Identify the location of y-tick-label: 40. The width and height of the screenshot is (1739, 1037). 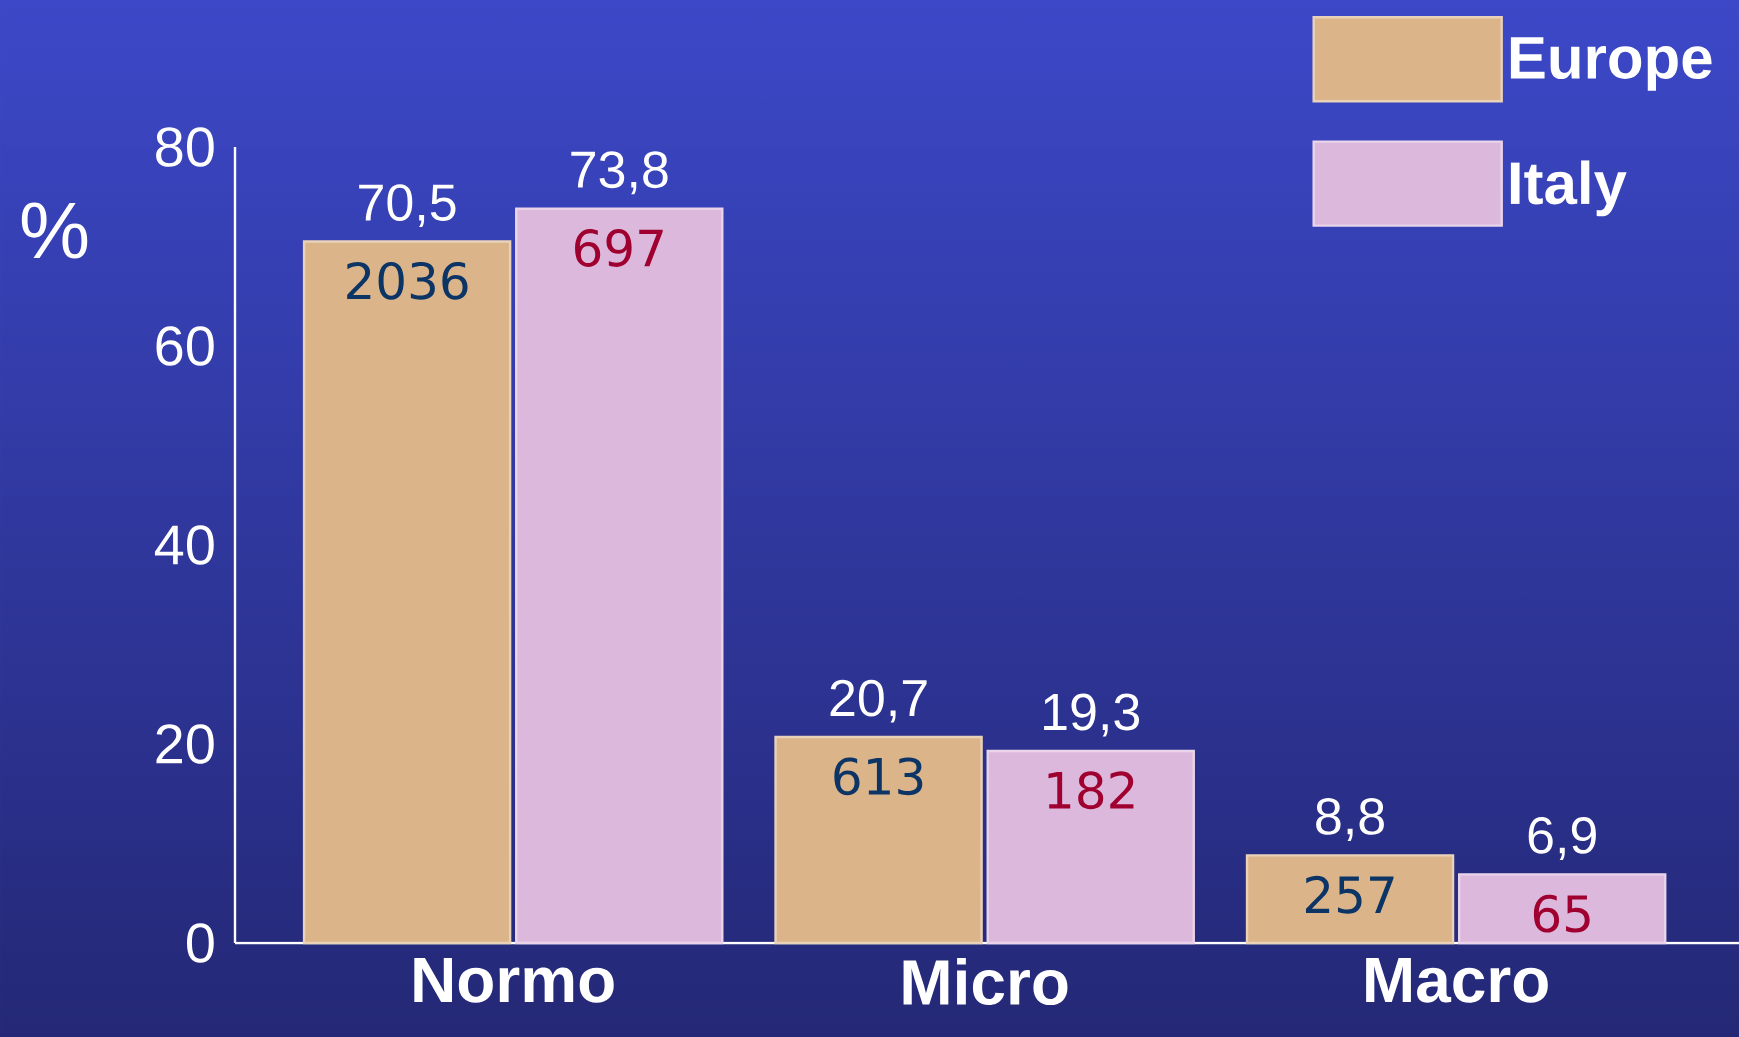
(184, 545).